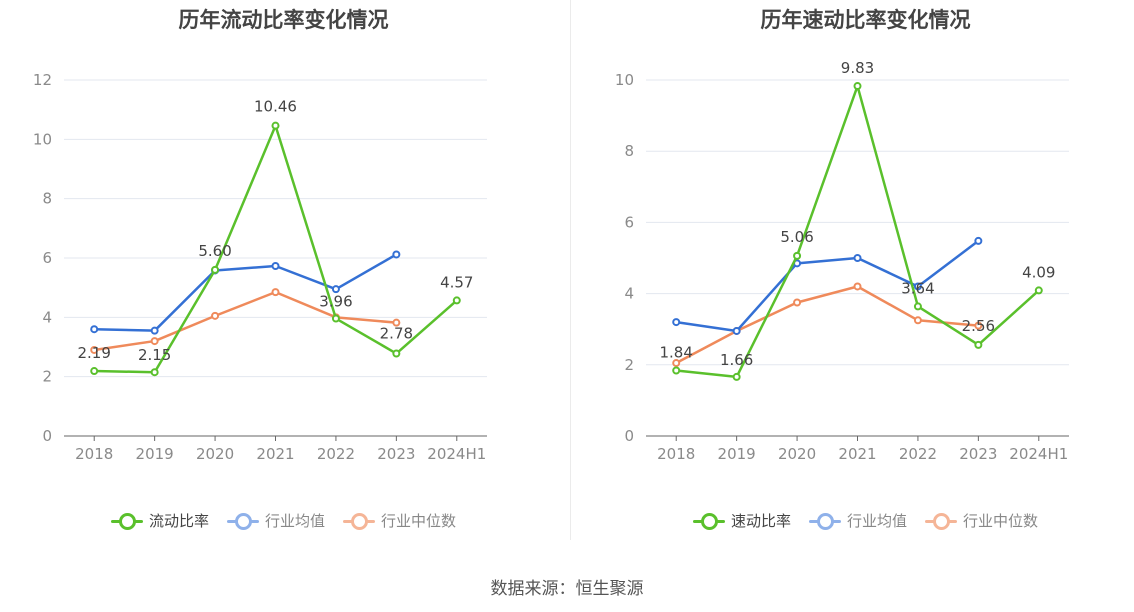  What do you see at coordinates (857, 68) in the screenshot?
I see `data-label: 9.83` at bounding box center [857, 68].